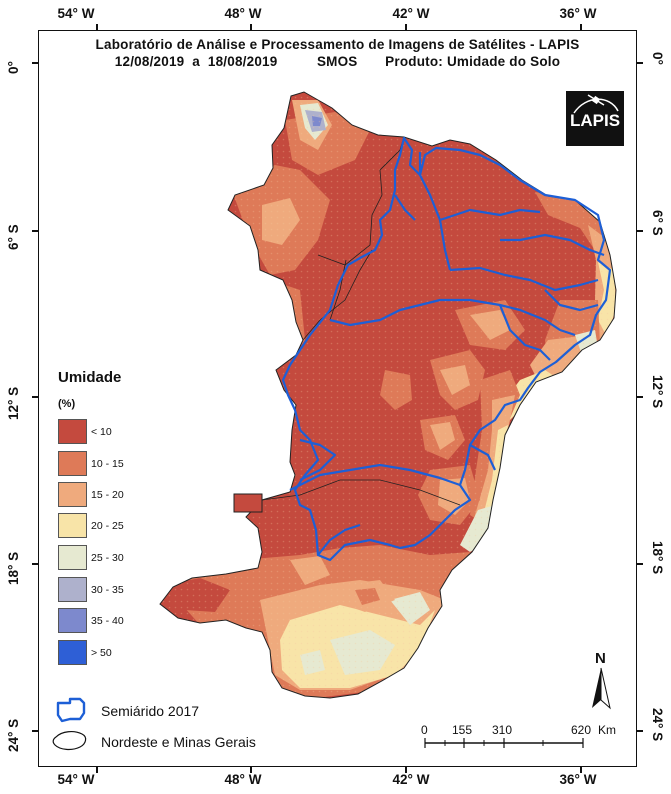  Describe the element at coordinates (243, 779) in the screenshot. I see `longitude-label-bottom: 48° W` at that location.